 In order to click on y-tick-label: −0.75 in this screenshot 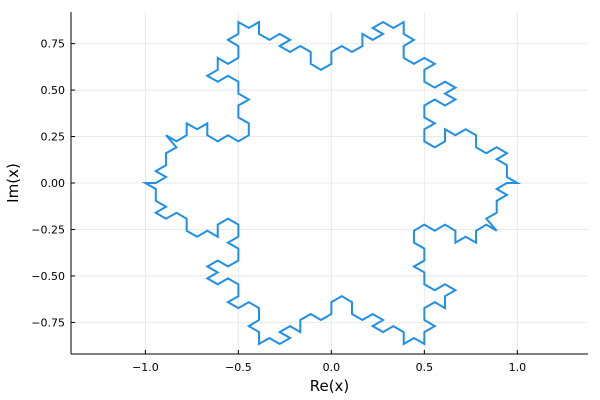, I will do `click(48, 322)`.